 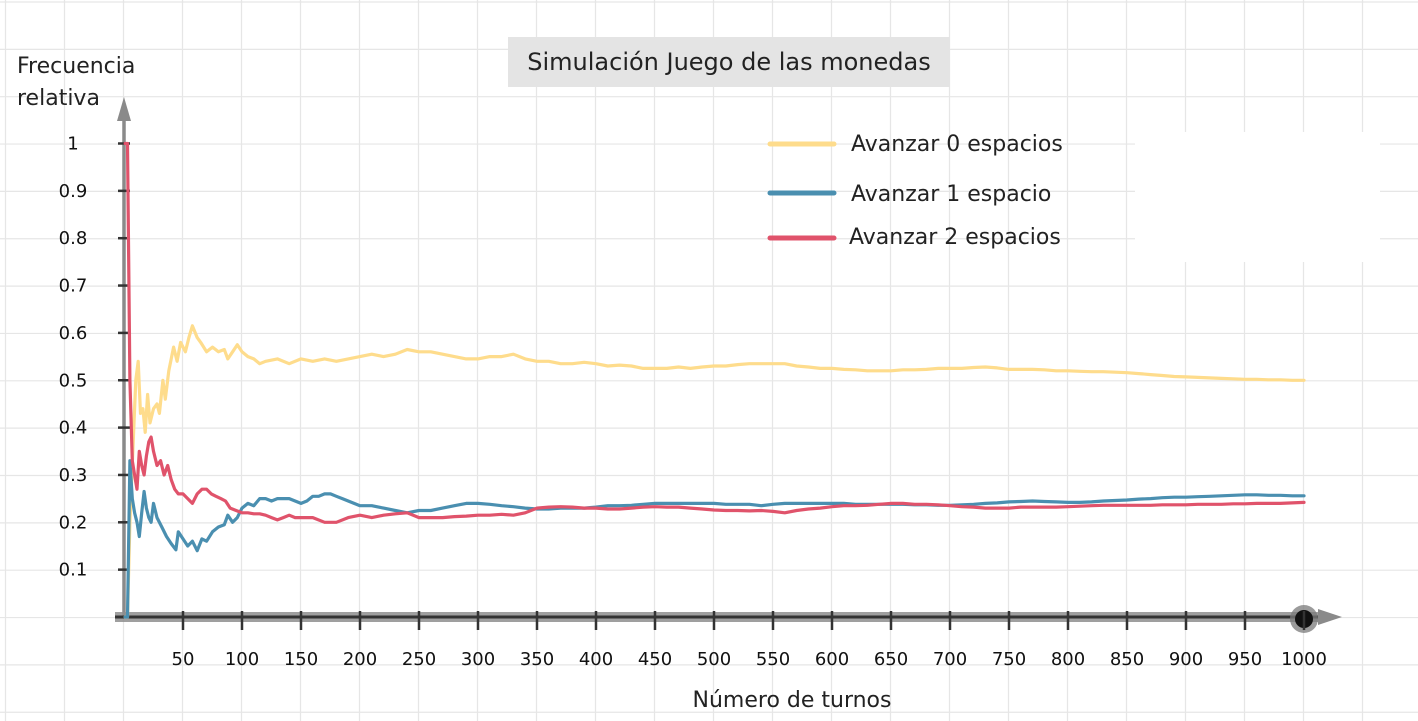 What do you see at coordinates (72, 144) in the screenshot?
I see `y-tick-label-9: 1` at bounding box center [72, 144].